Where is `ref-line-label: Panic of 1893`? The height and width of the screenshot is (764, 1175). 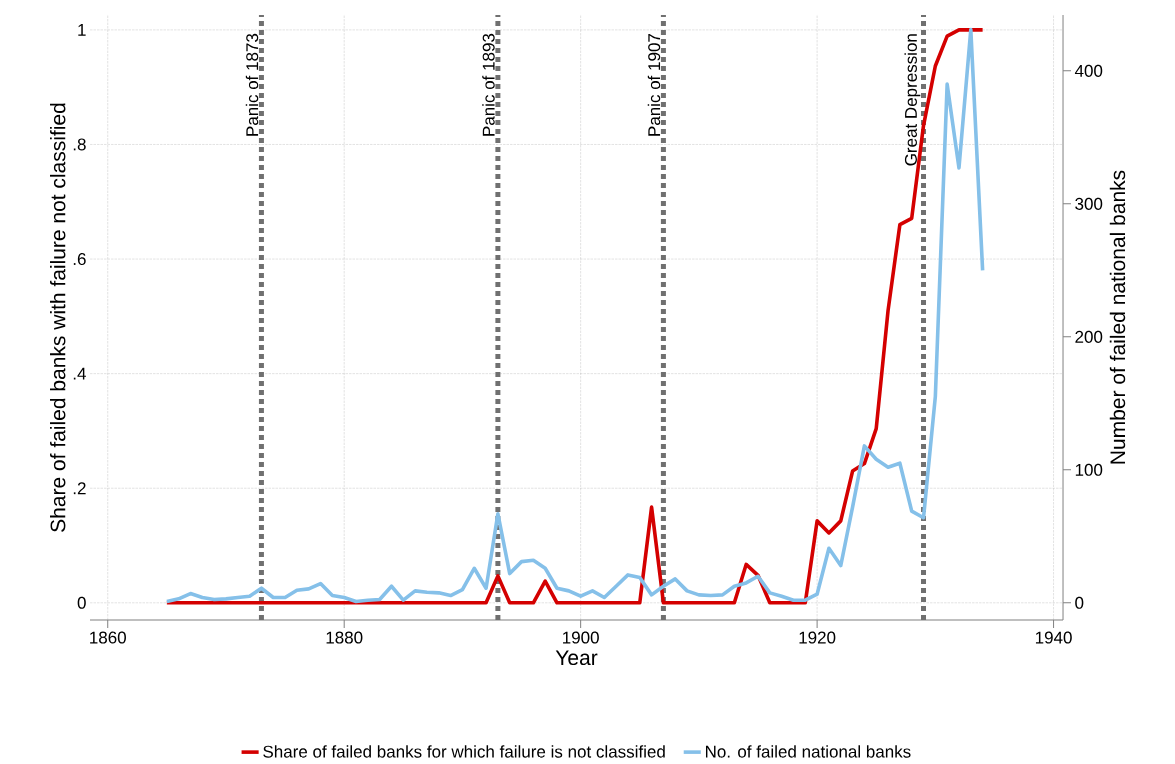
ref-line-label: Panic of 1893 is located at coordinates (488, 84).